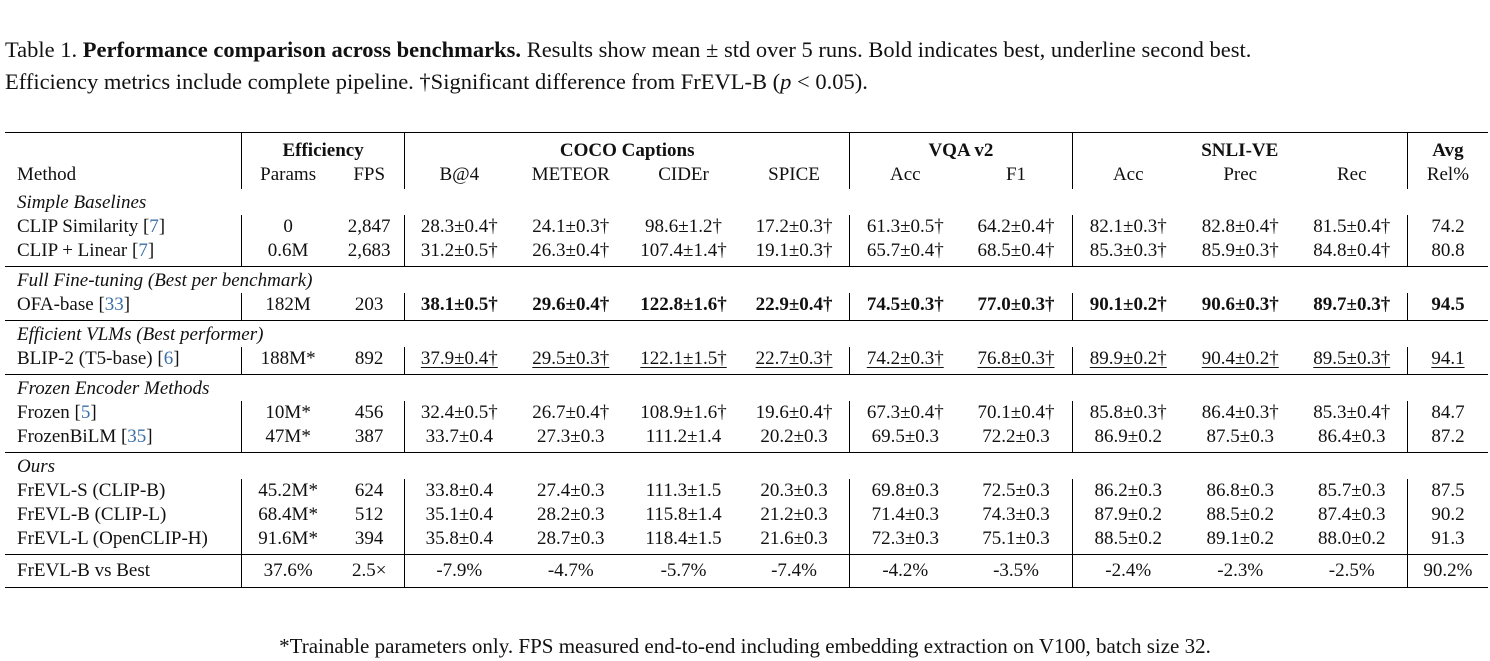 Image resolution: width=1490 pixels, height=661 pixels. What do you see at coordinates (288, 491) in the screenshot?
I see `table-cell: 45.2M*` at bounding box center [288, 491].